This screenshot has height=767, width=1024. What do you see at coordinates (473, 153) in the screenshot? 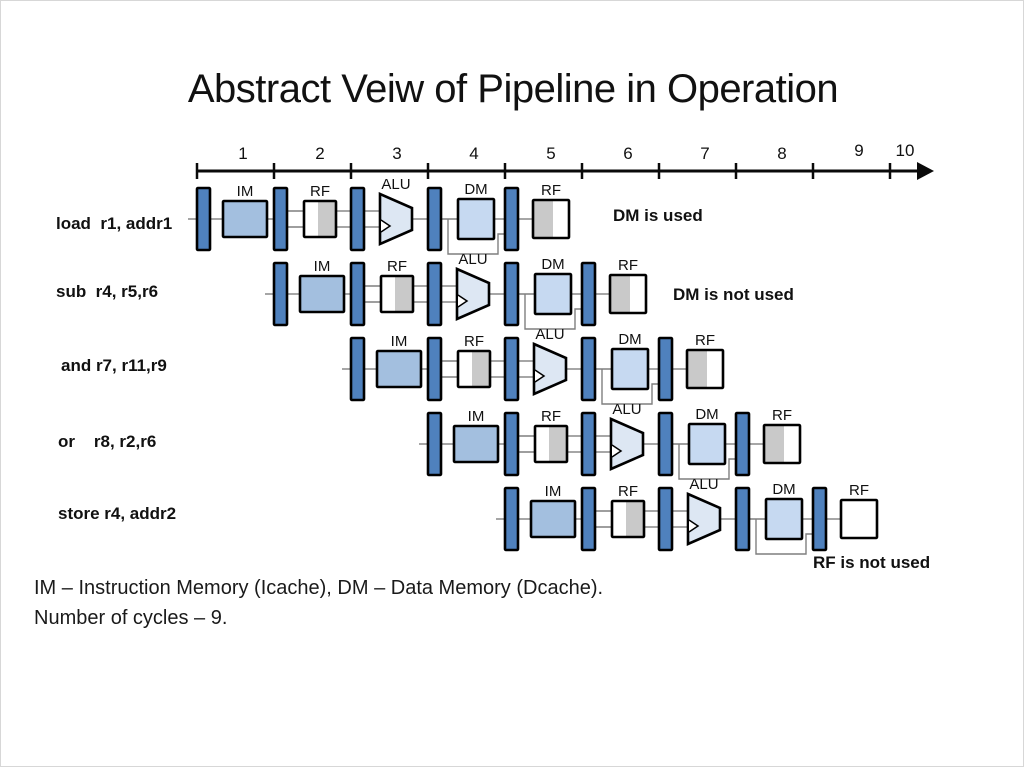
I see `axis-tick-label: 4` at bounding box center [473, 153].